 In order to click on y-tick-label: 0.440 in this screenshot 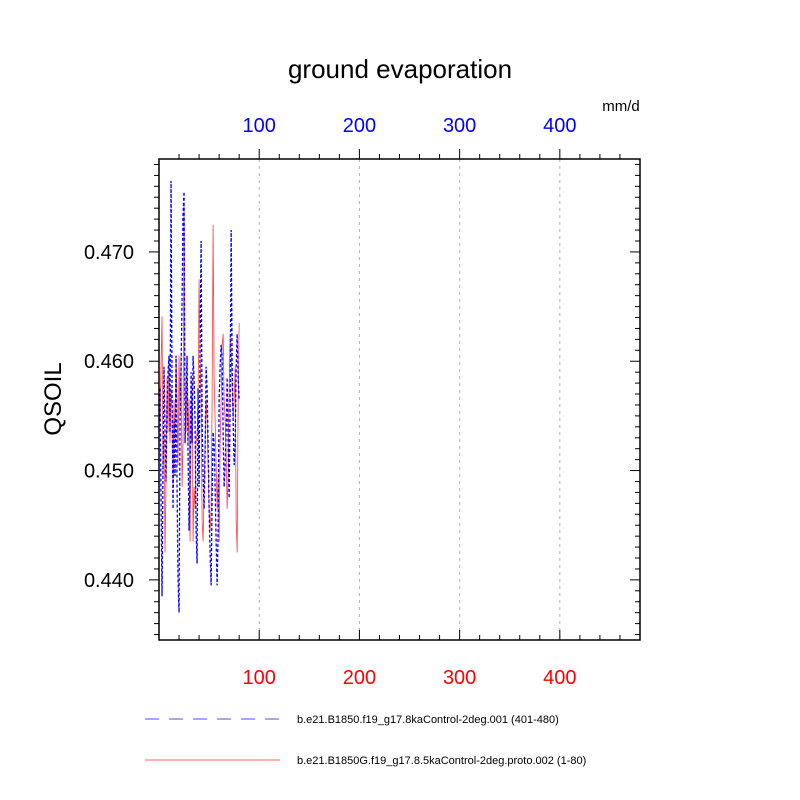, I will do `click(109, 581)`.